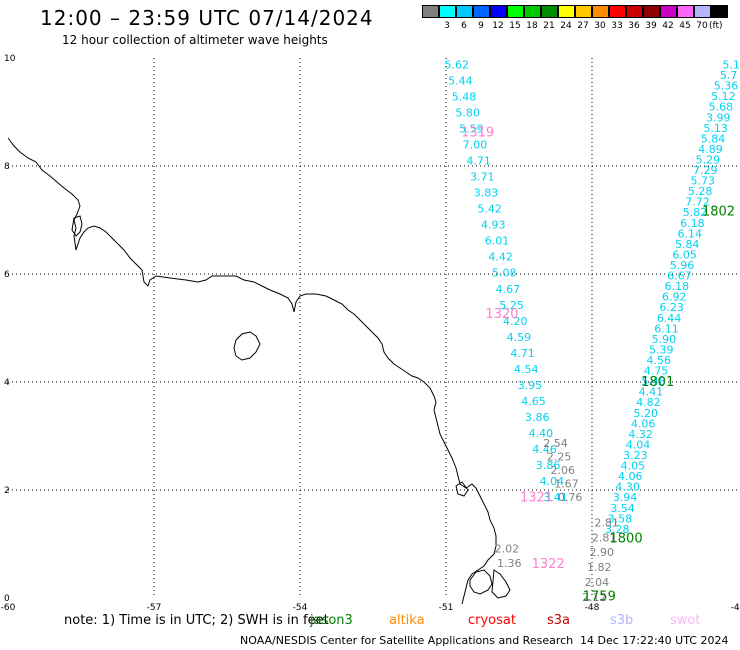  I want to click on wave-height-value: 3.86, so click(537, 417).